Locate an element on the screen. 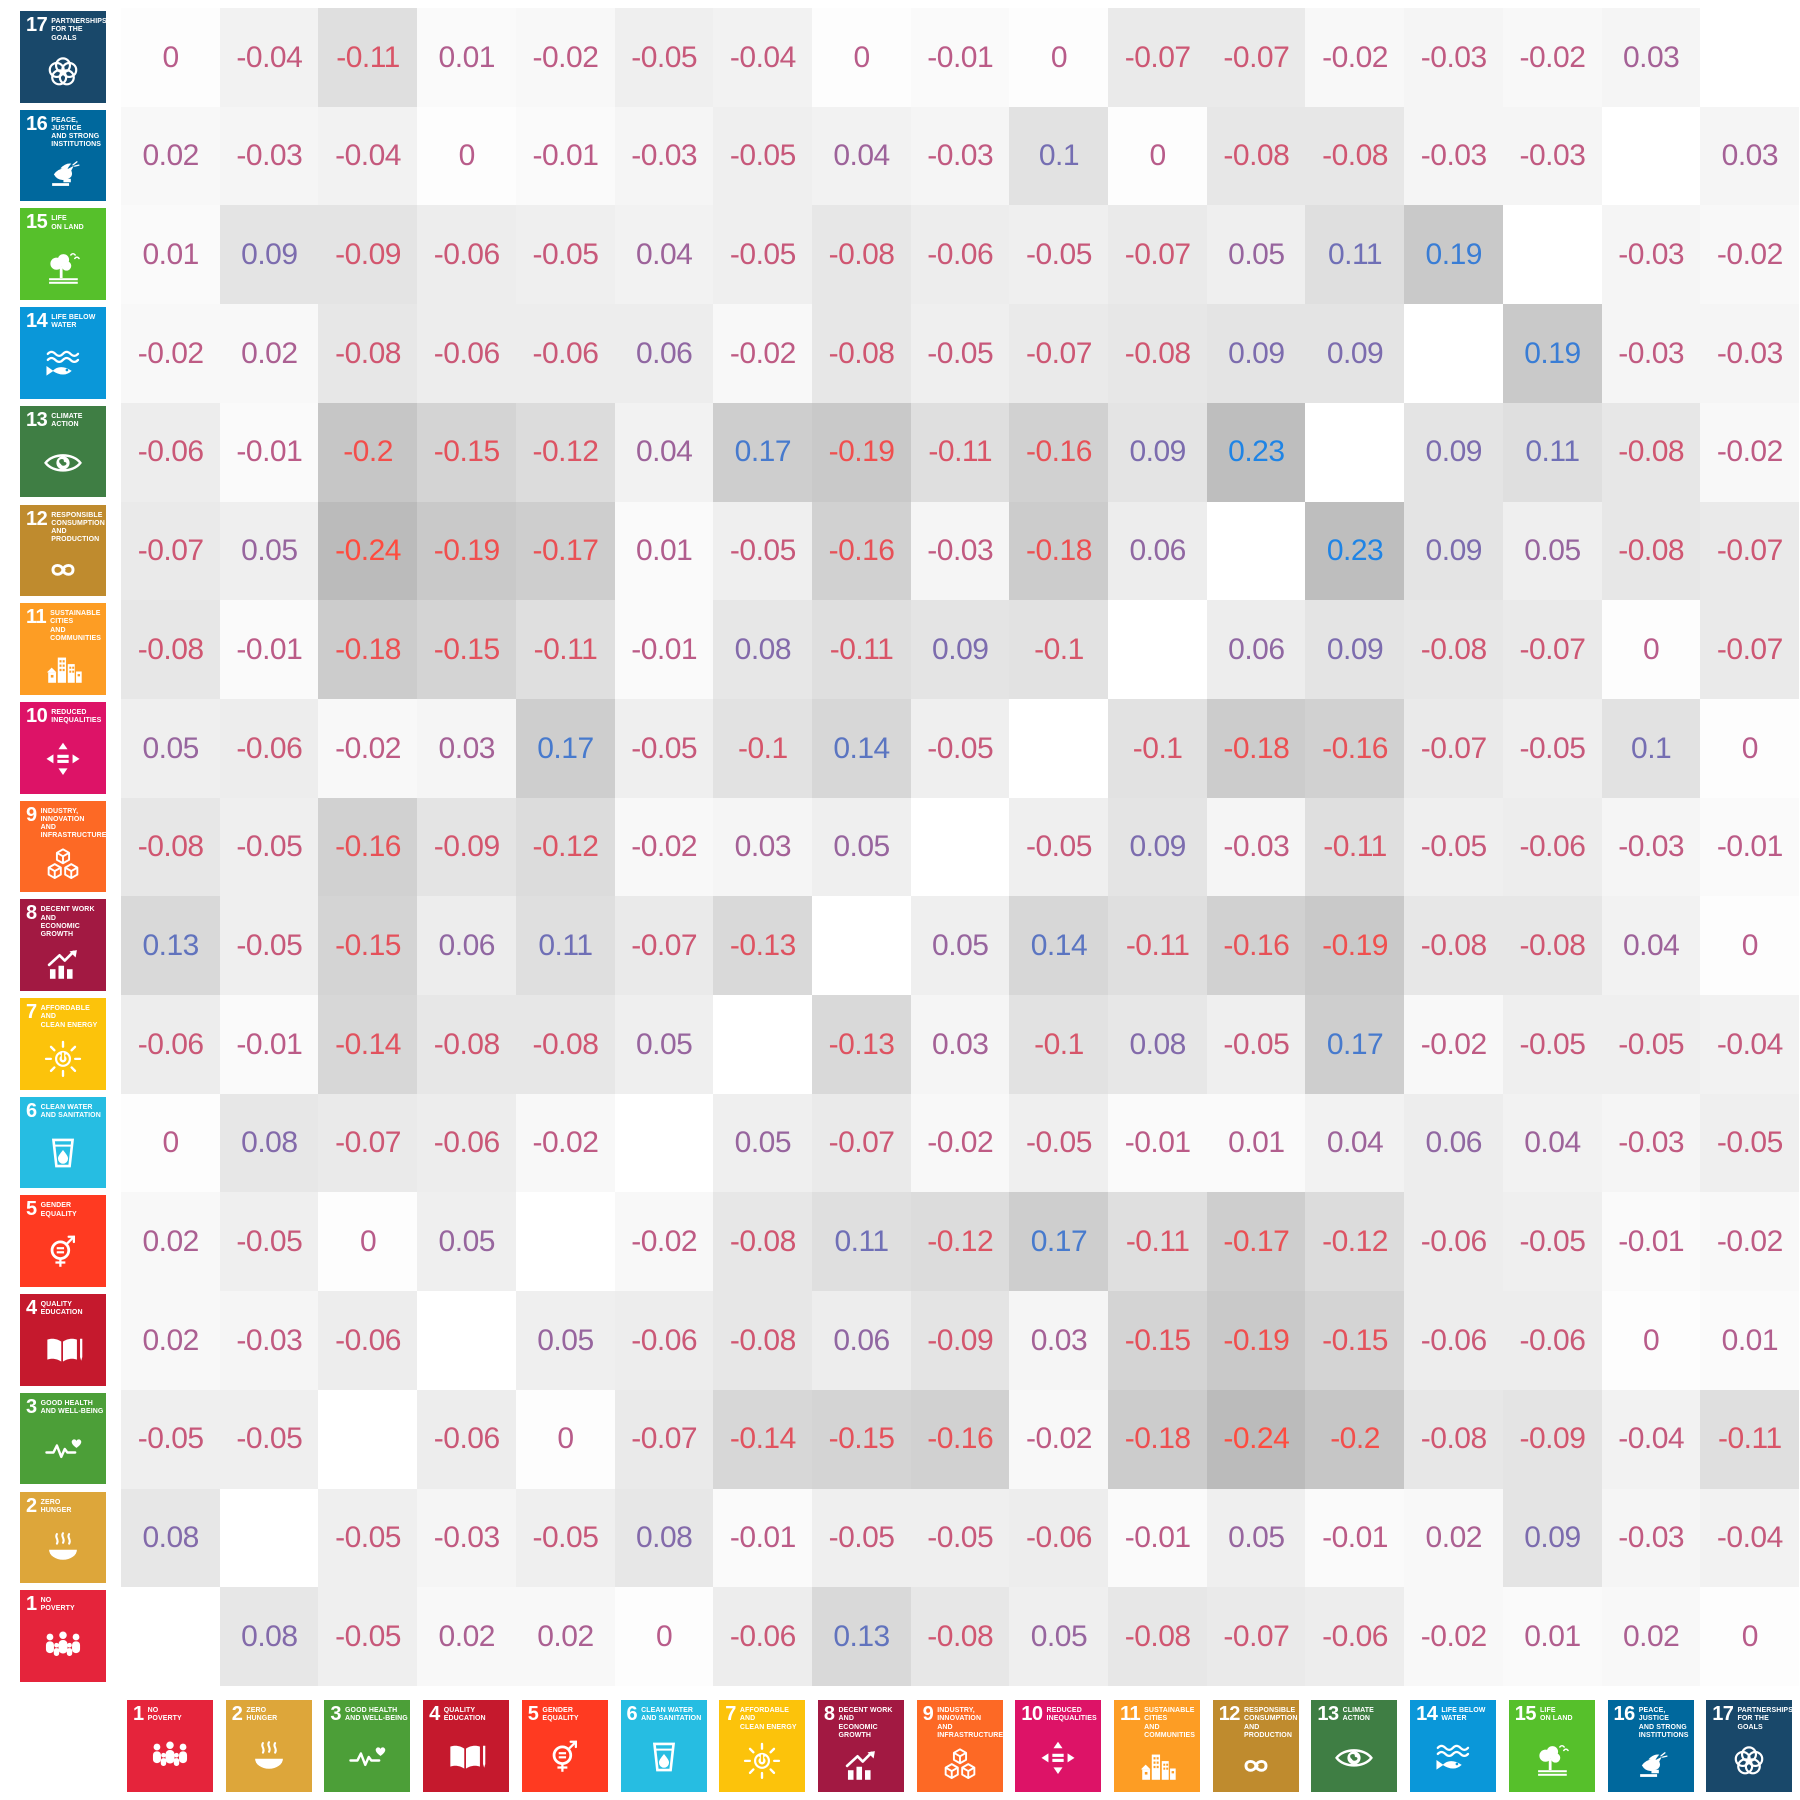 Image resolution: width=1800 pixels, height=1800 pixels. heatmap-cell-sdg6-sdg6 is located at coordinates (664, 1143).